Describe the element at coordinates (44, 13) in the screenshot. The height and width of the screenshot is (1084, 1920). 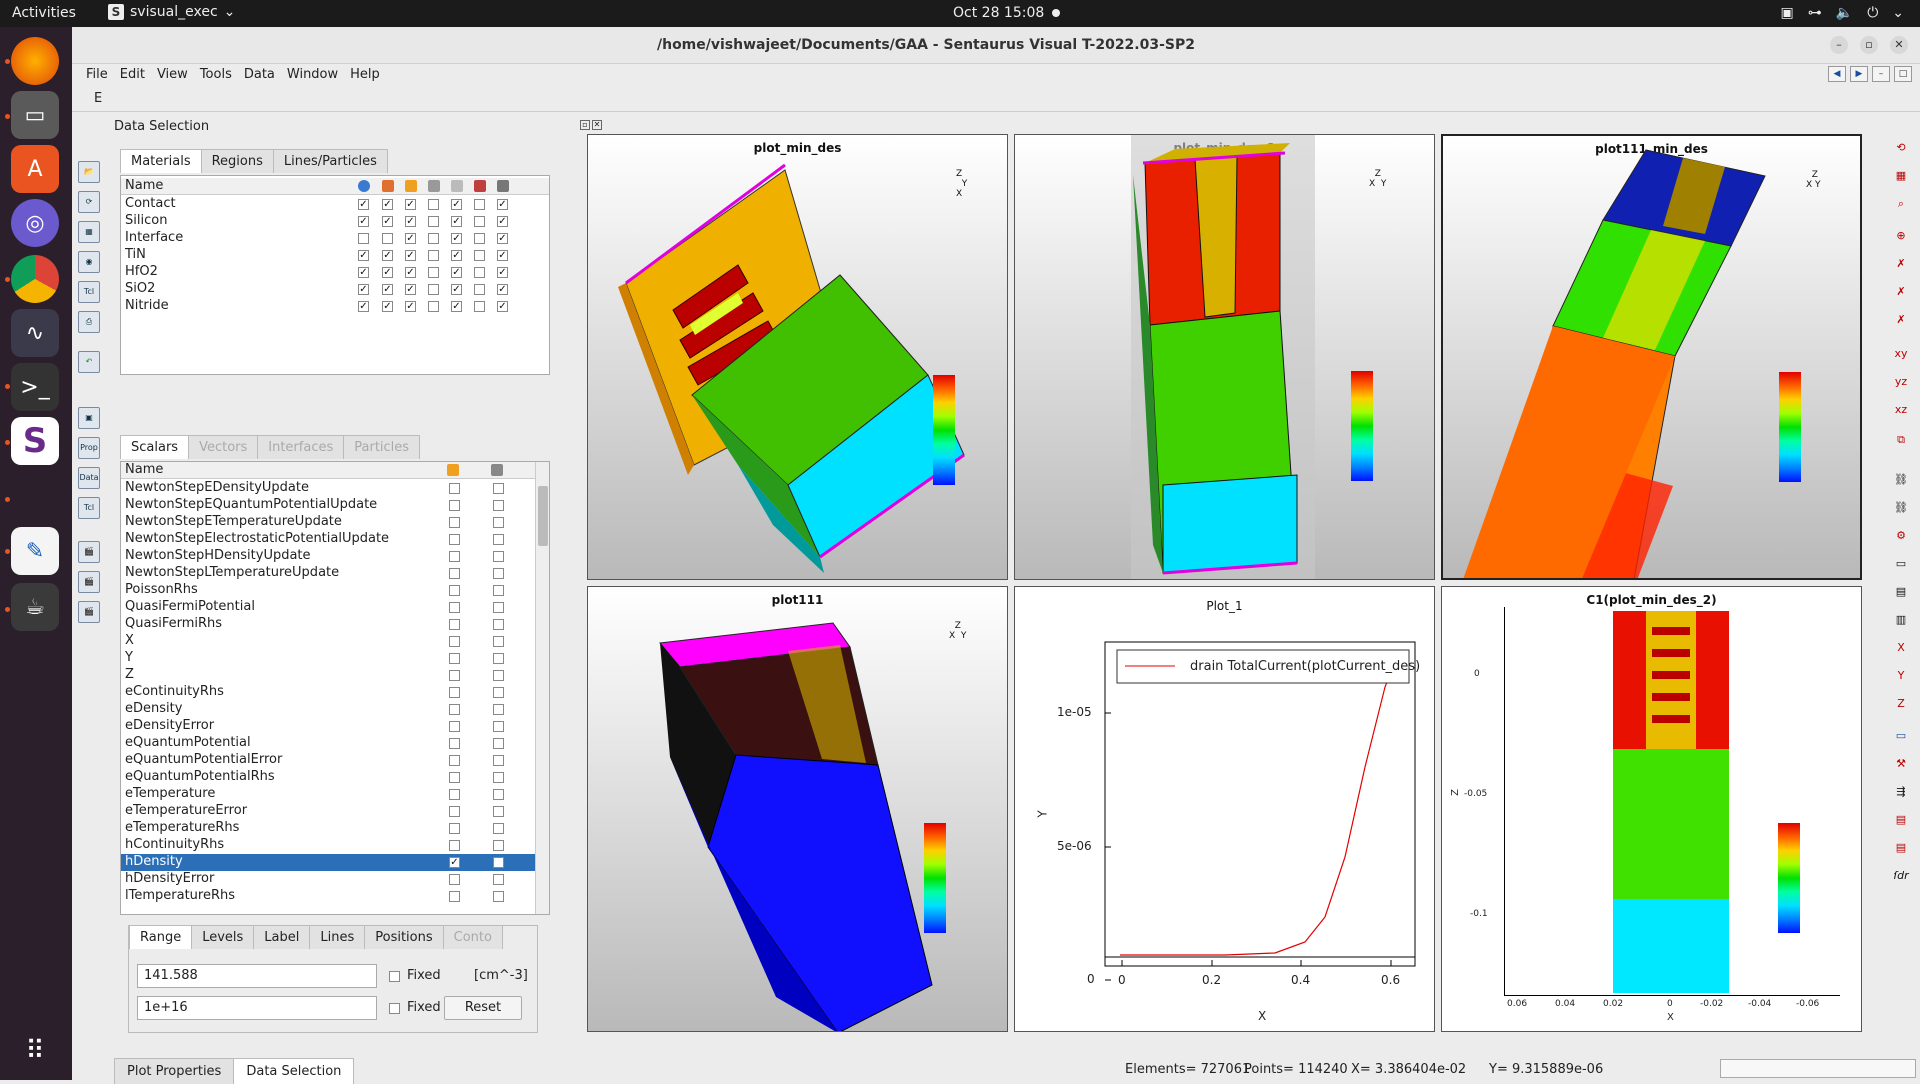
I see `activities-button: Activities` at that location.